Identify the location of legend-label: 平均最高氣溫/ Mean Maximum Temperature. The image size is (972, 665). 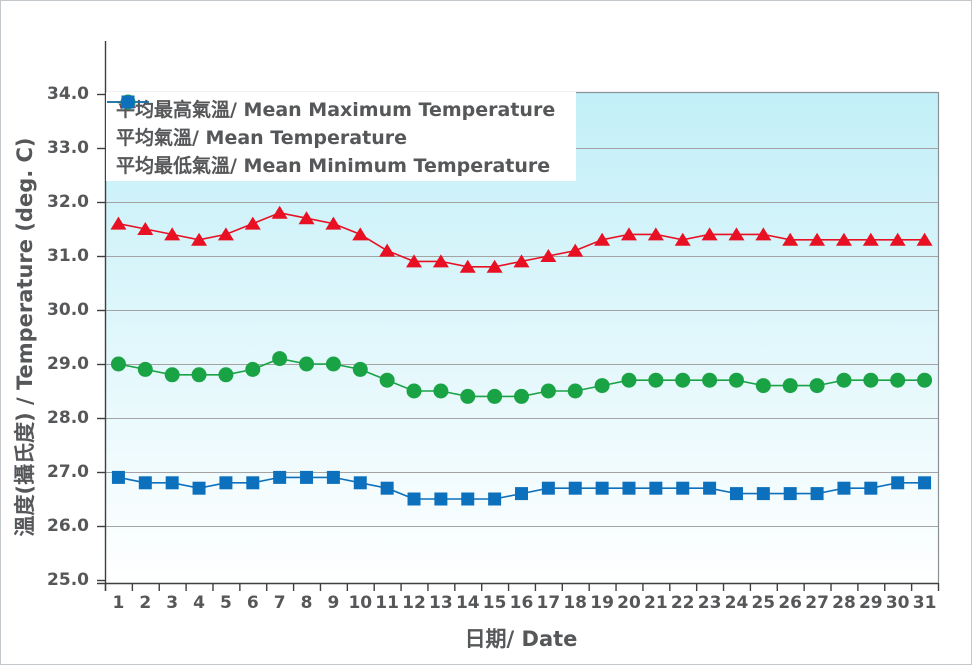
(336, 109).